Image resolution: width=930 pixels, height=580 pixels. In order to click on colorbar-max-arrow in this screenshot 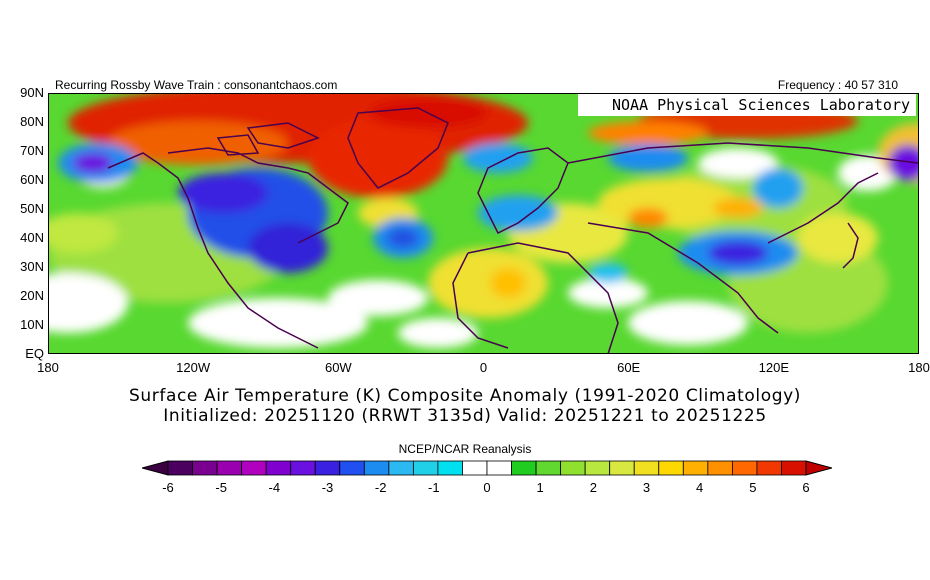, I will do `click(818, 468)`.